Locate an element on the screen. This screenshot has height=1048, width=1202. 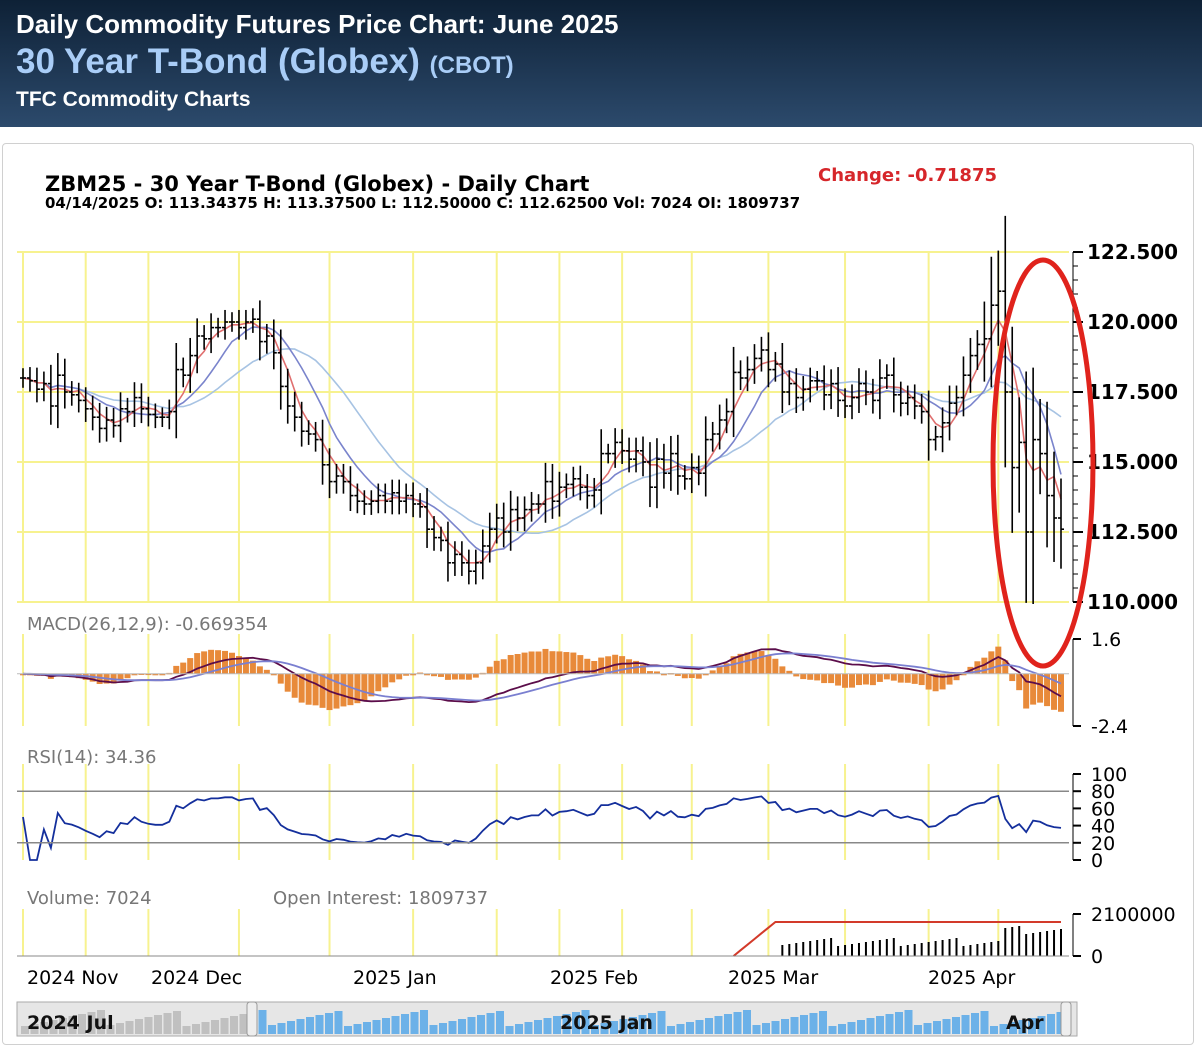
x-axis-label: 2025 Apr is located at coordinates (971, 978).